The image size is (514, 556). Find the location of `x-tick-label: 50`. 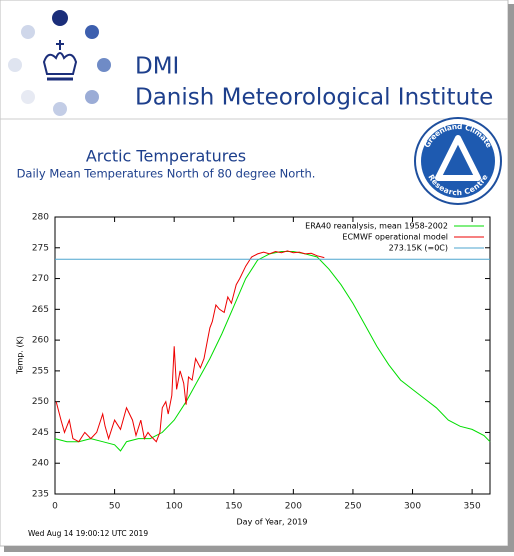

x-tick-label: 50 is located at coordinates (115, 507).